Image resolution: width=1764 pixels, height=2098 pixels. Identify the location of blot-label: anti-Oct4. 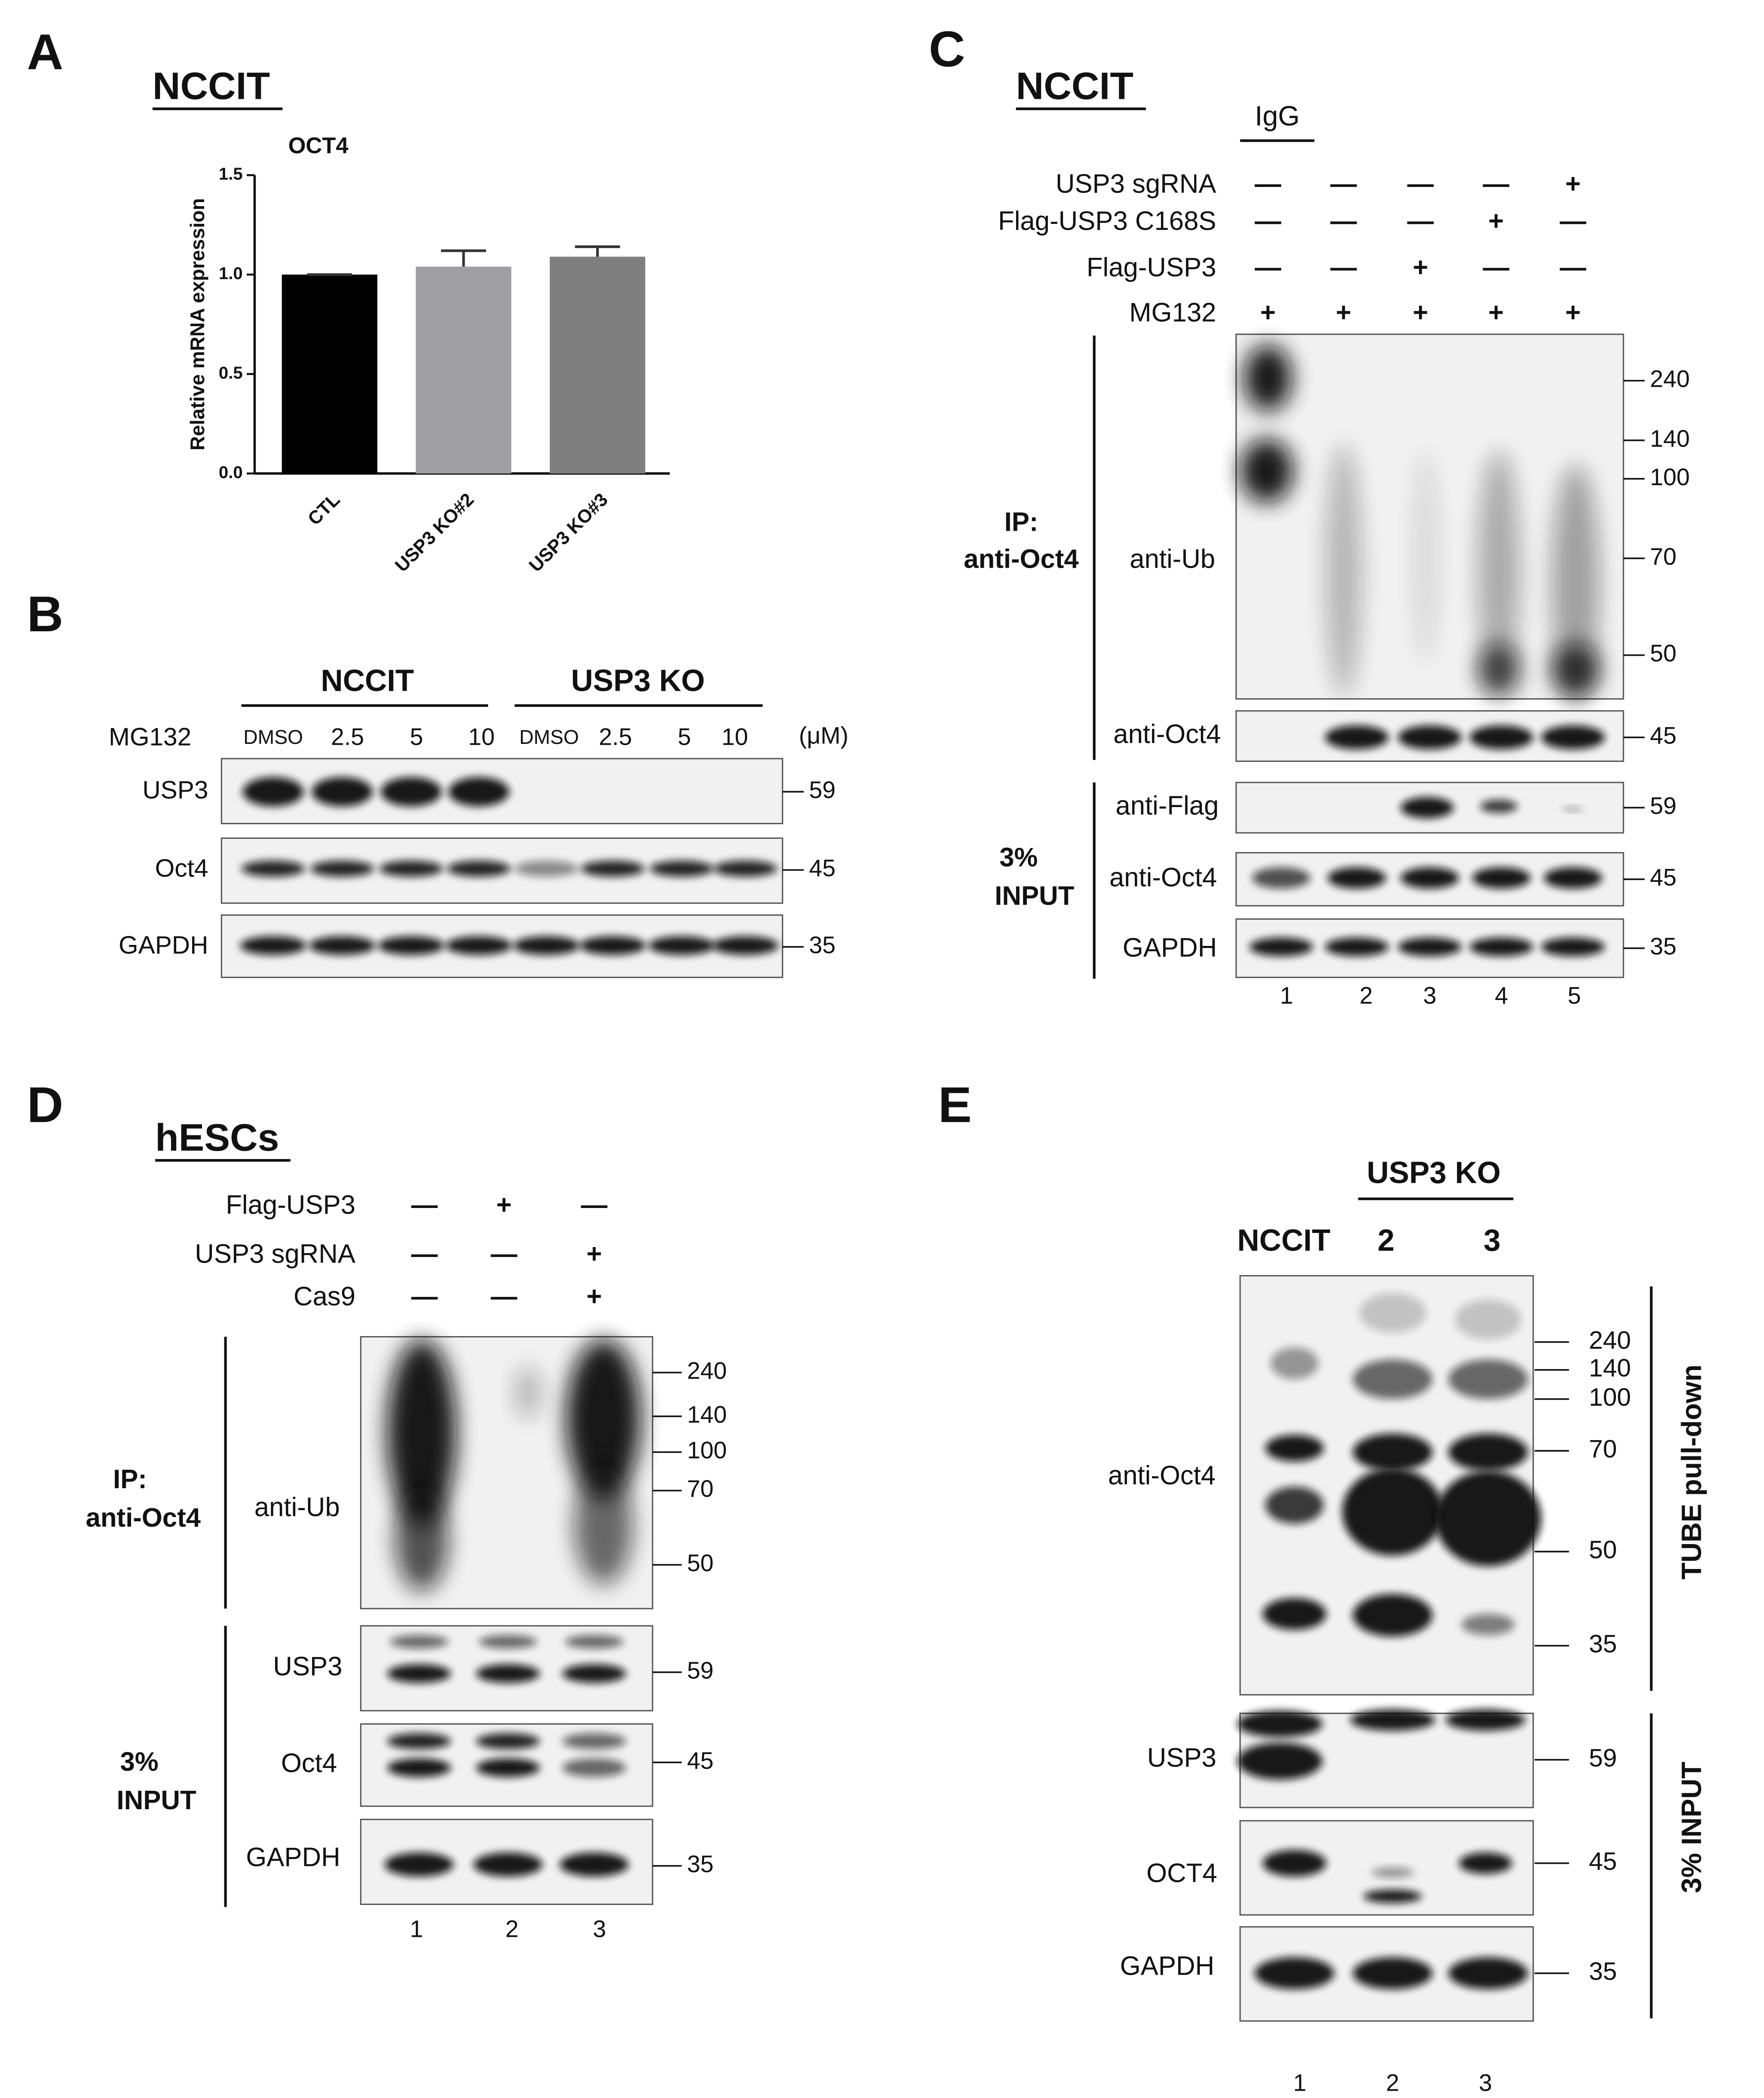
(1167, 734).